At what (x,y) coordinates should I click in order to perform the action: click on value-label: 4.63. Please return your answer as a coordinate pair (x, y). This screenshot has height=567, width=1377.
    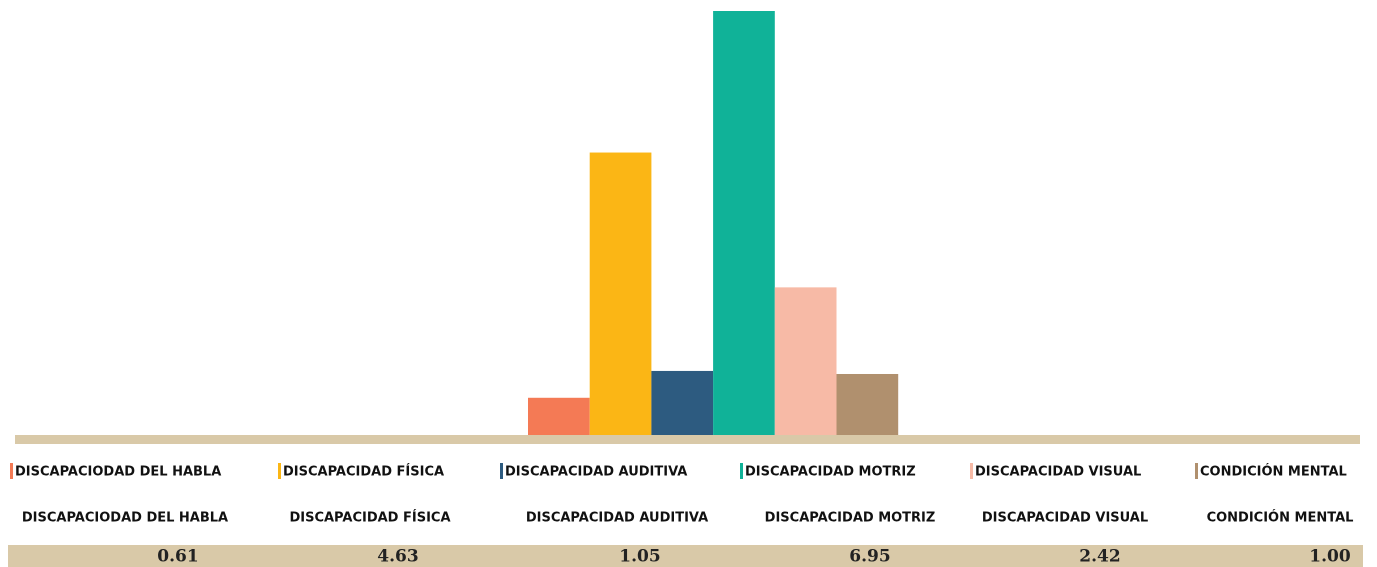
    Looking at the image, I should click on (397, 557).